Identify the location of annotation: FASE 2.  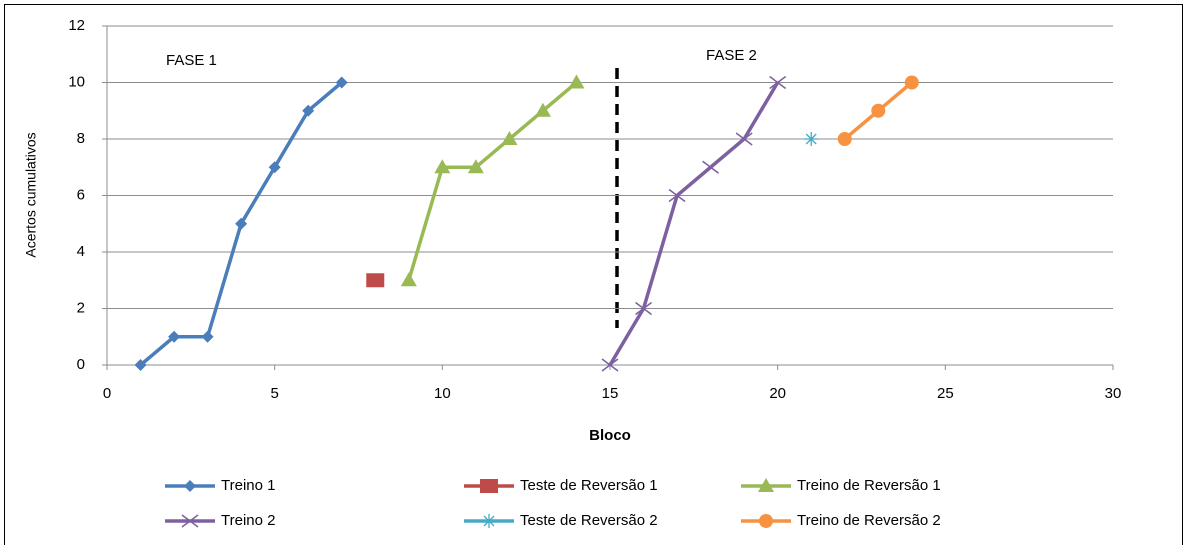
(731, 55).